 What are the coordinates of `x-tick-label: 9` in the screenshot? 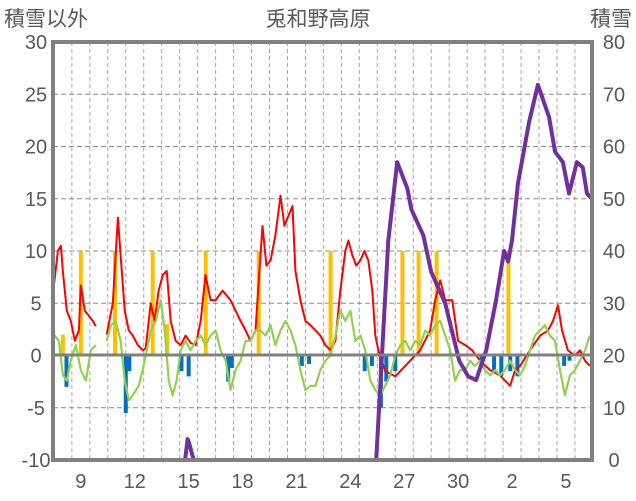 It's located at (80, 482).